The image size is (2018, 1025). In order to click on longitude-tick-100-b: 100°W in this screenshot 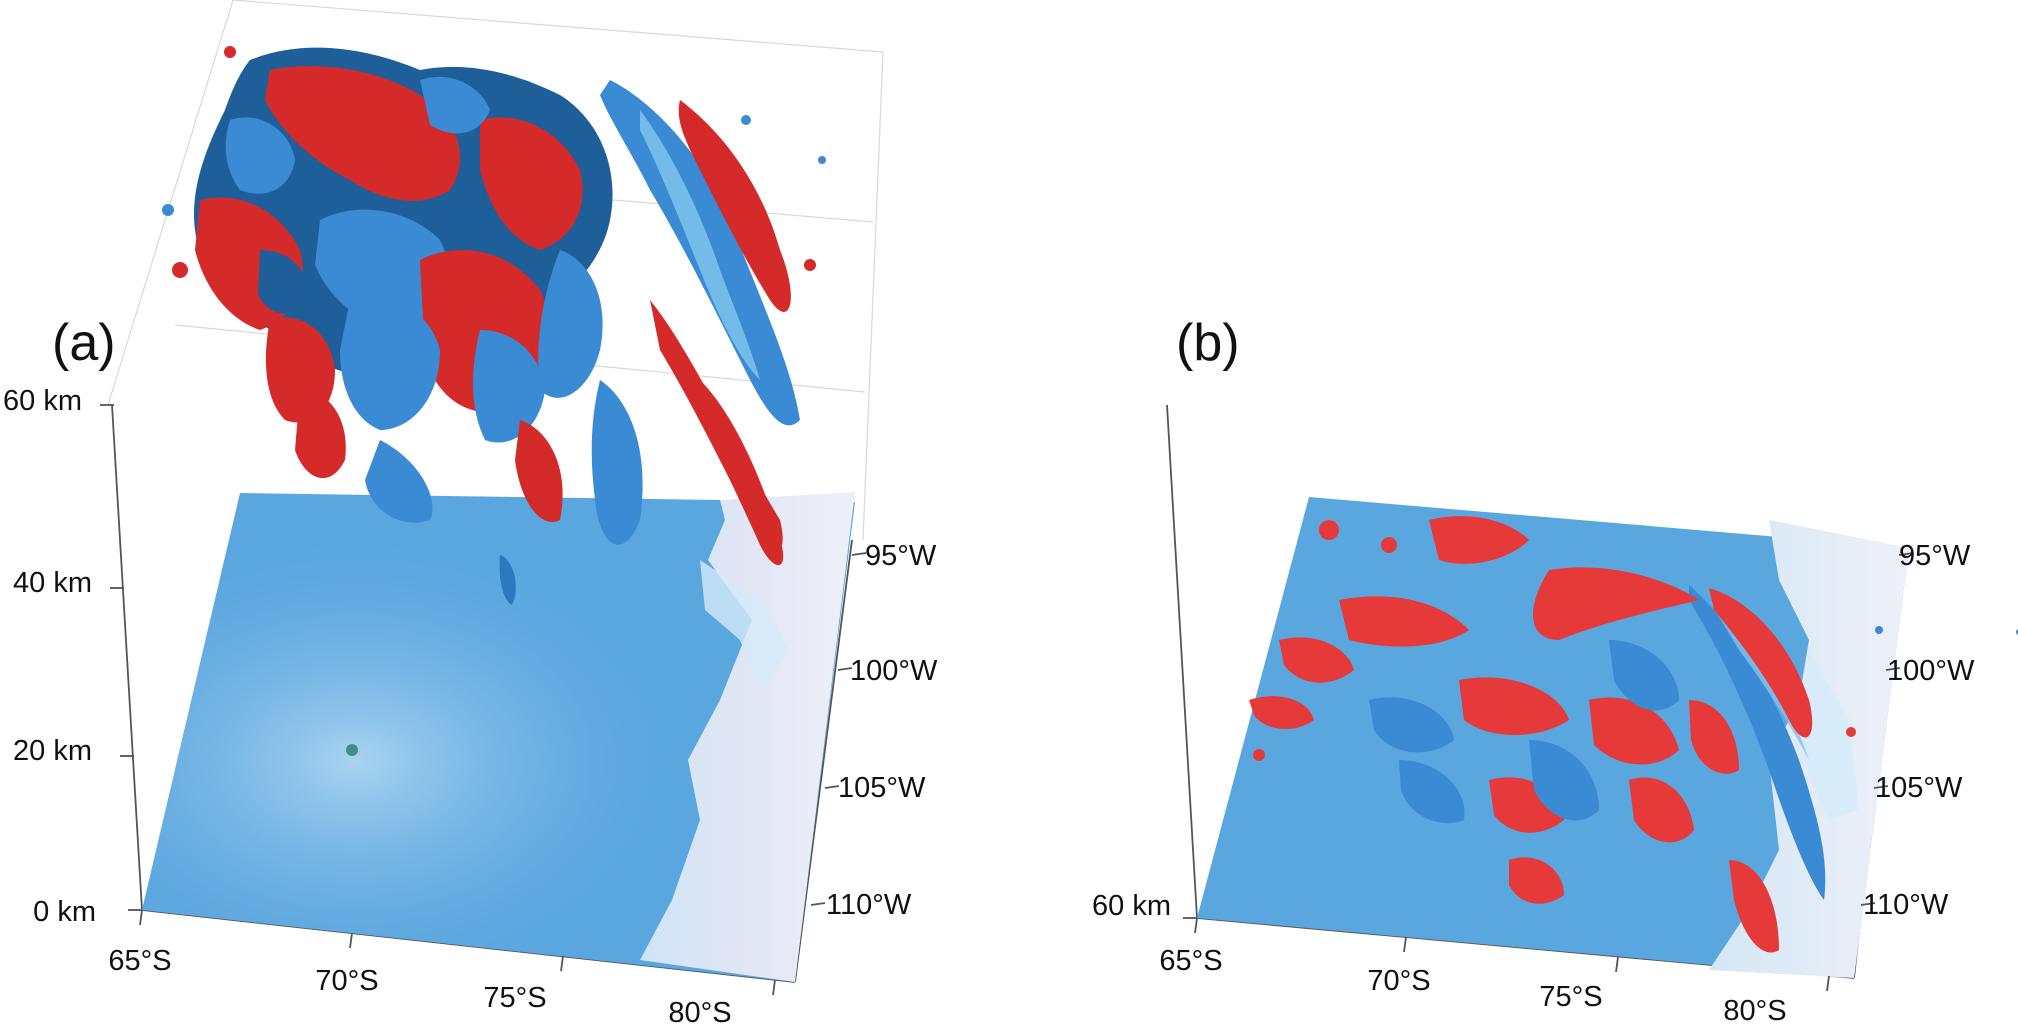, I will do `click(1931, 671)`.